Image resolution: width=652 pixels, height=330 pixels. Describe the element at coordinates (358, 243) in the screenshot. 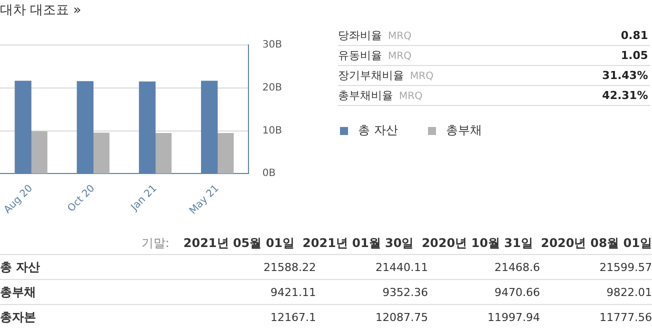

I see `category-label: 2021년 01월 30일` at that location.